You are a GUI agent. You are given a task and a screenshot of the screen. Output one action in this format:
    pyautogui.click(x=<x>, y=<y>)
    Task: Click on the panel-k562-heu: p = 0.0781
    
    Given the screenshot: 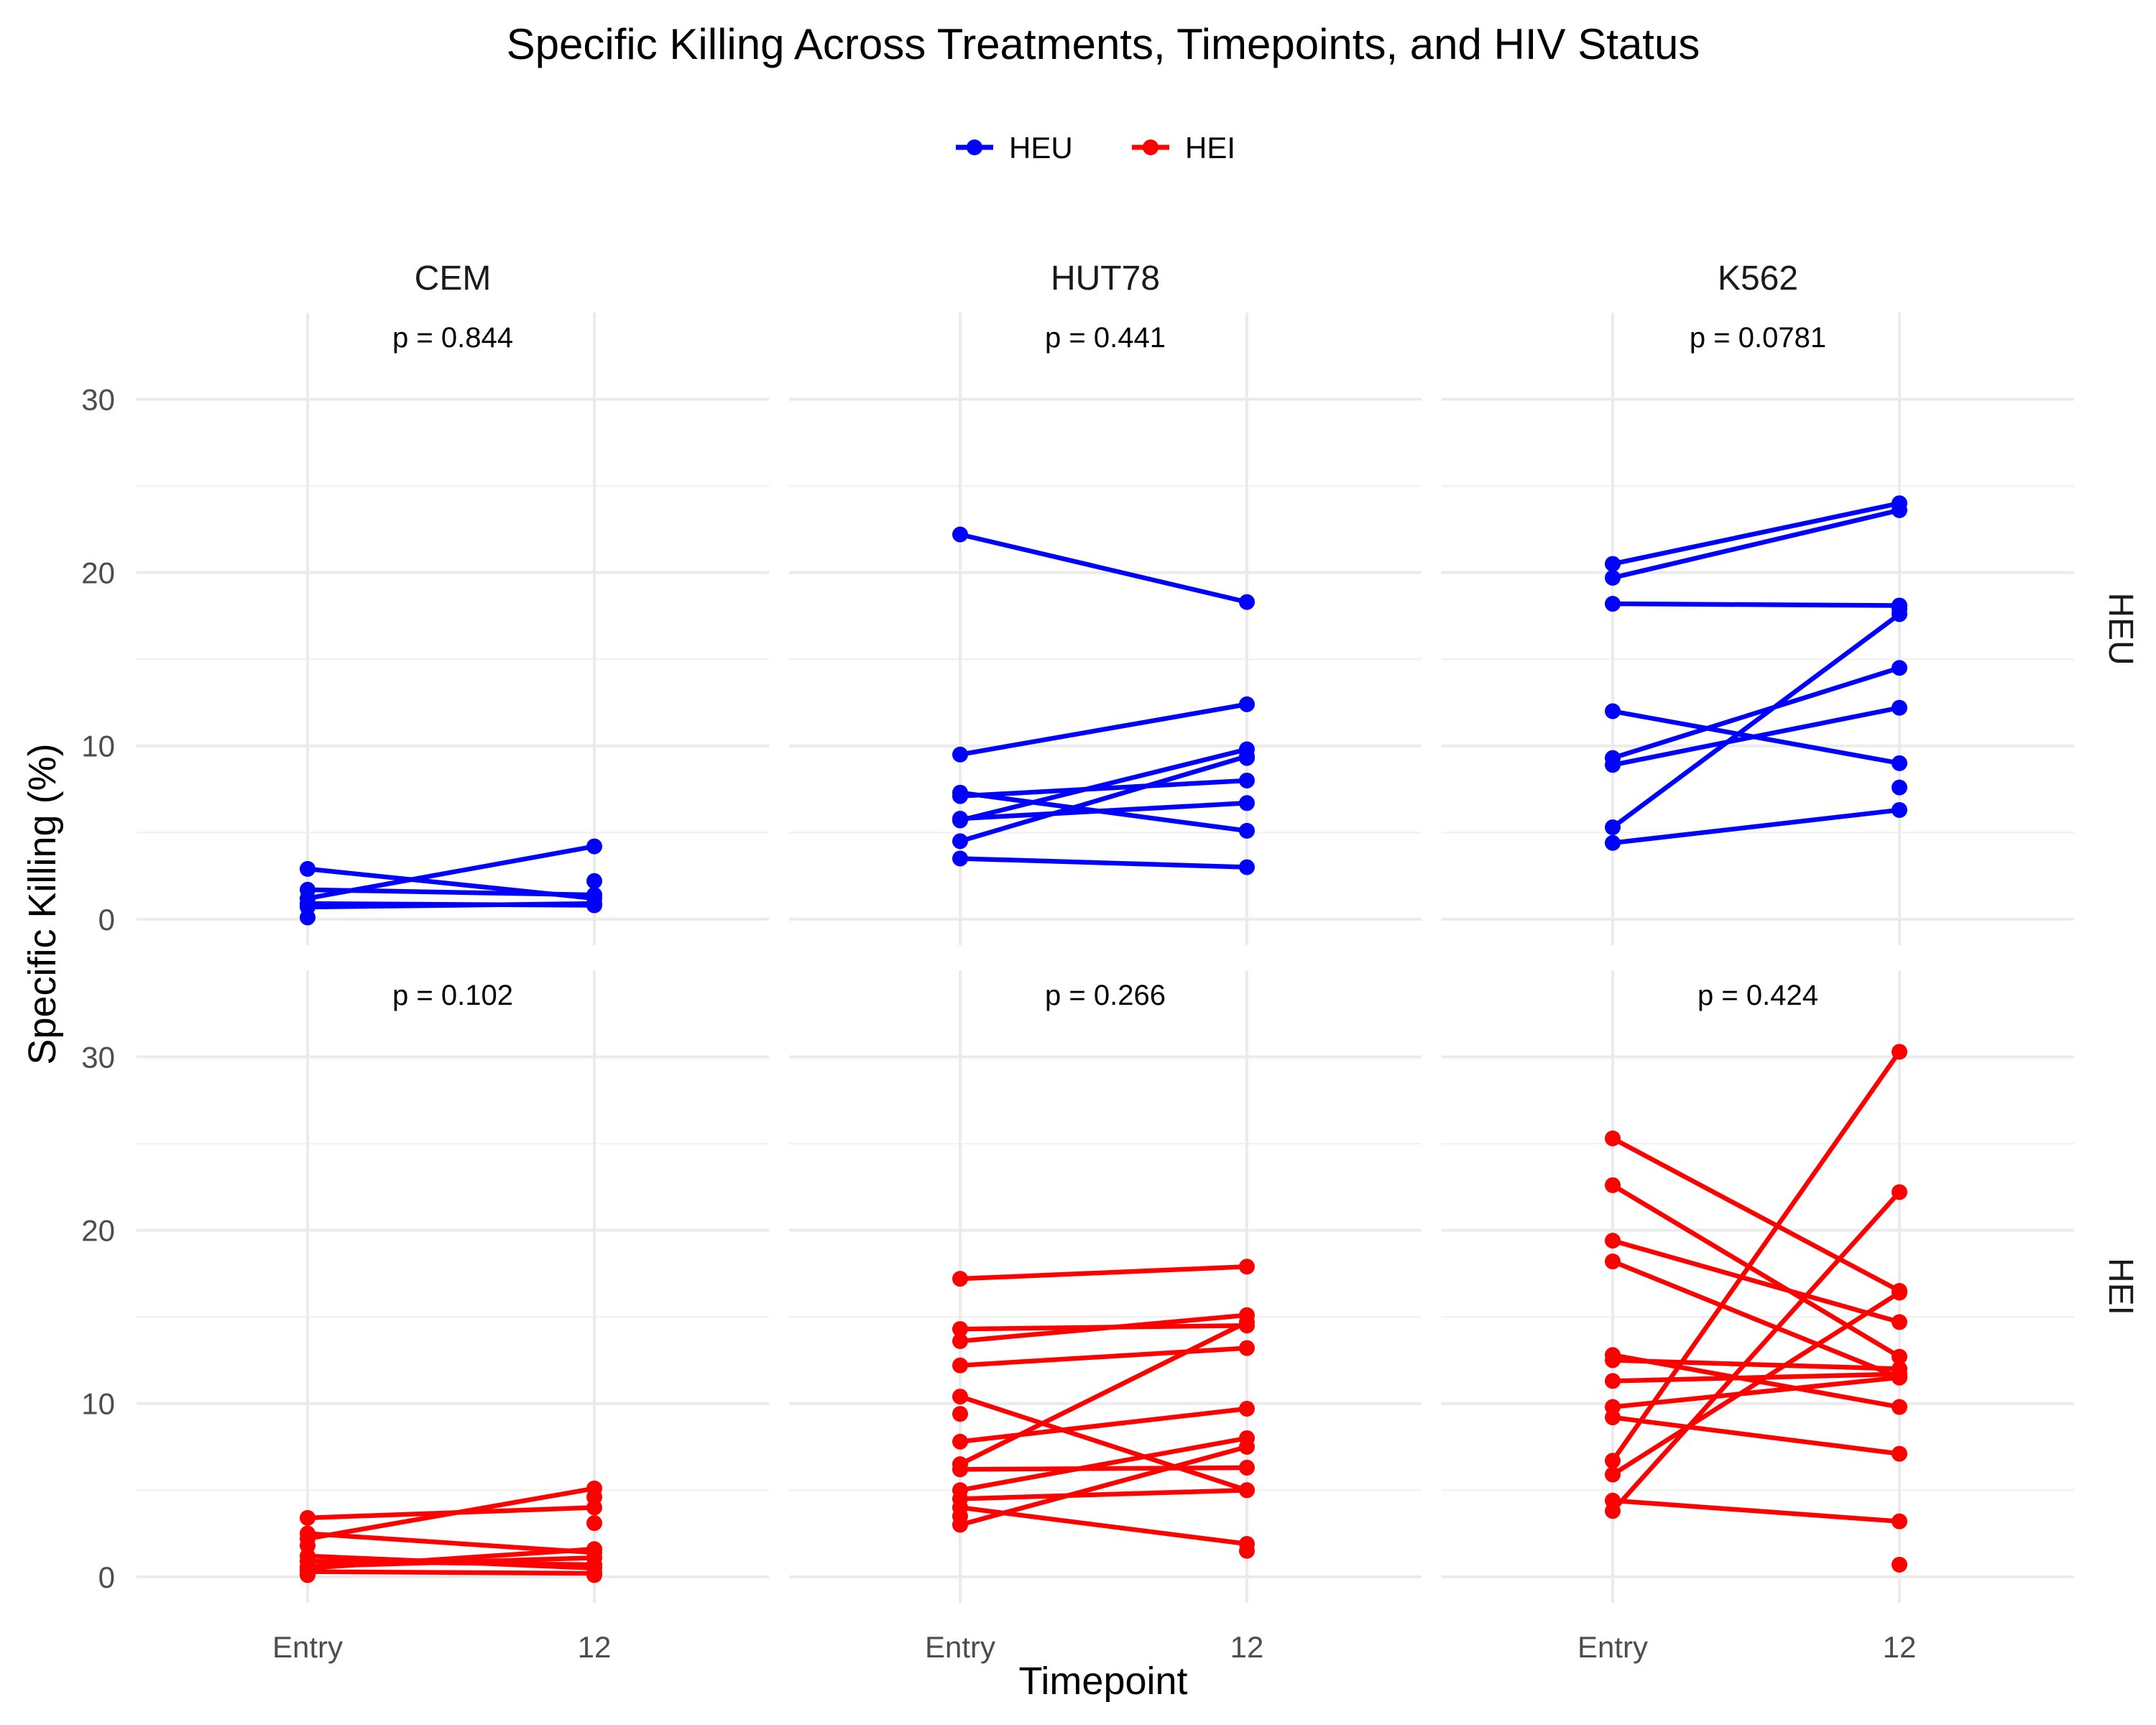 What is the action you would take?
    pyautogui.click(x=1758, y=629)
    